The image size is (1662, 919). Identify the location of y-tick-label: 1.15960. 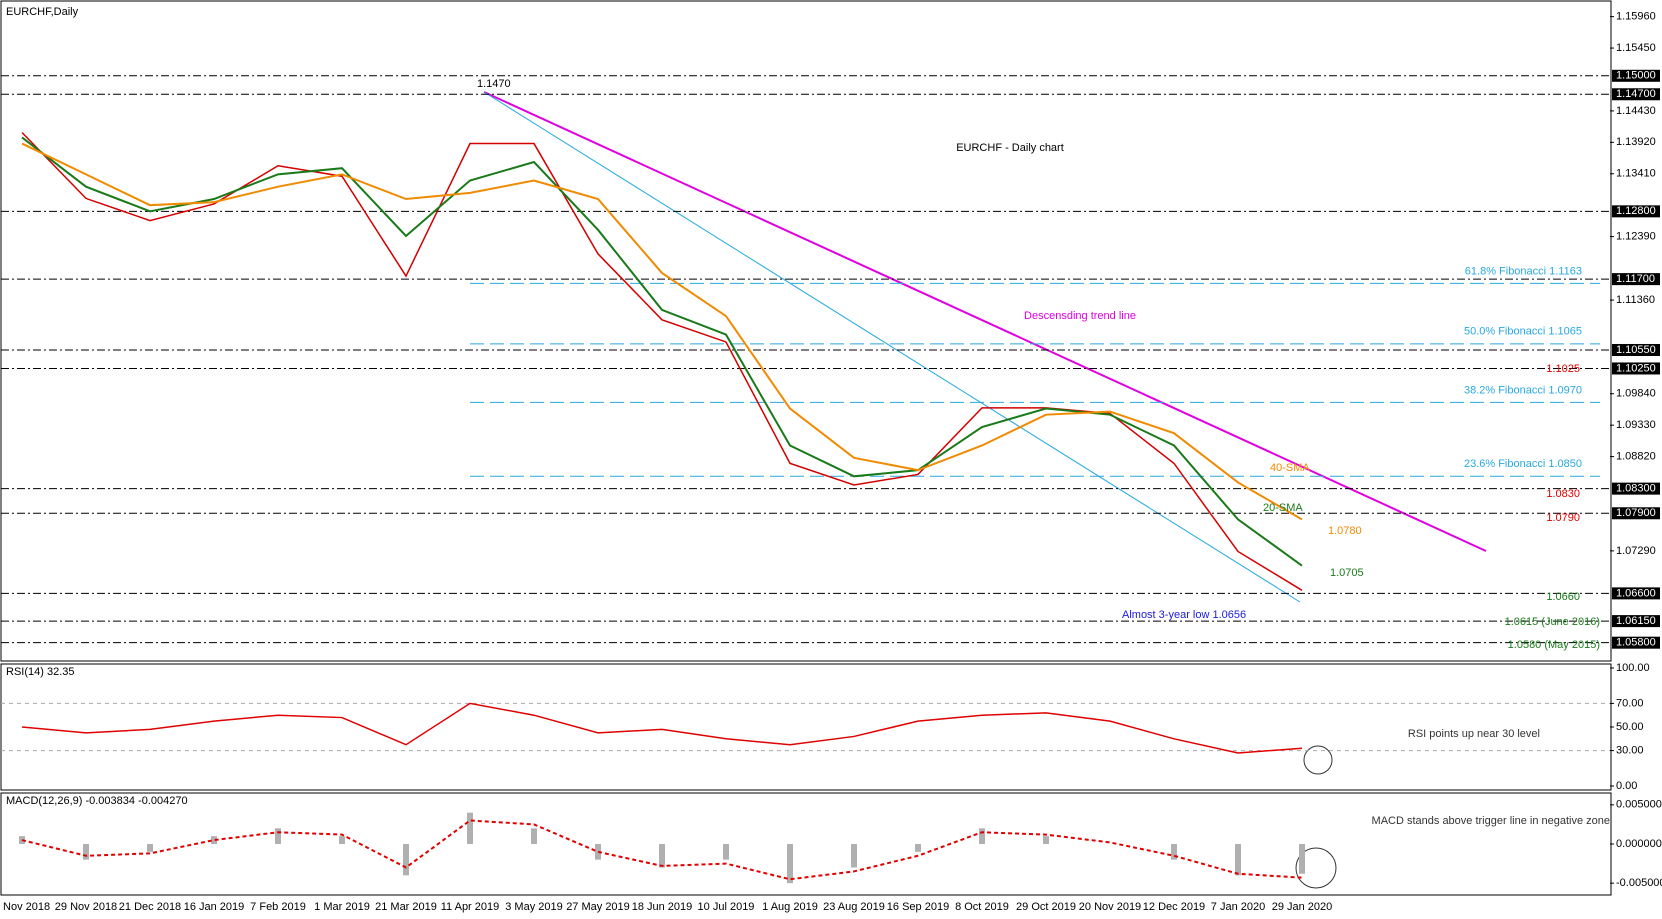
(1636, 17).